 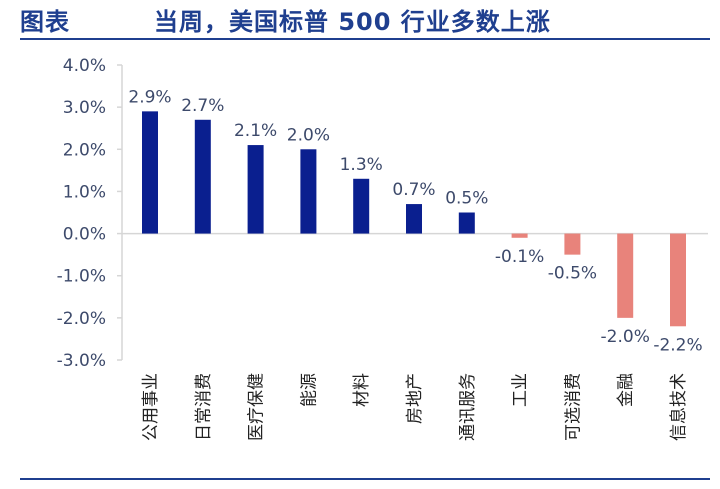 What do you see at coordinates (572, 274) in the screenshot?
I see `data-label: -0.5%` at bounding box center [572, 274].